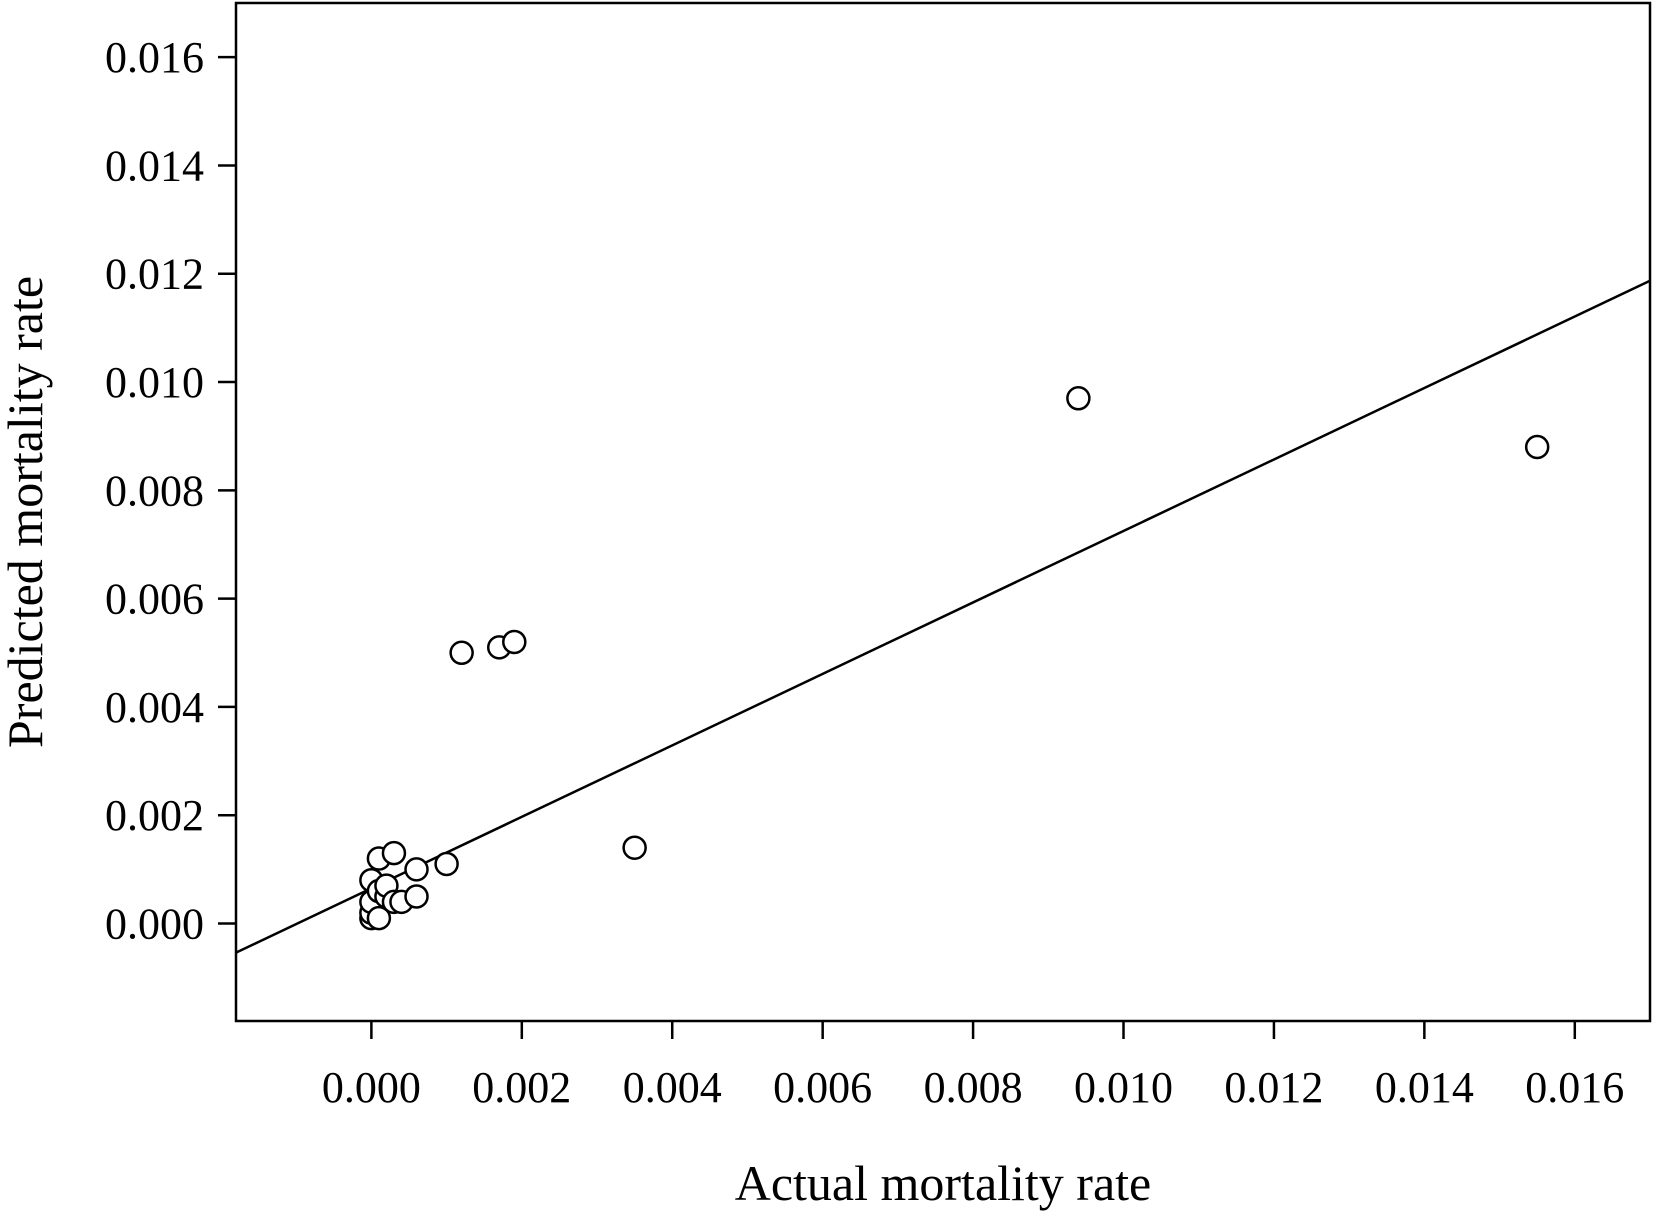  I want to click on y-tick-label: 0.006, so click(154, 599).